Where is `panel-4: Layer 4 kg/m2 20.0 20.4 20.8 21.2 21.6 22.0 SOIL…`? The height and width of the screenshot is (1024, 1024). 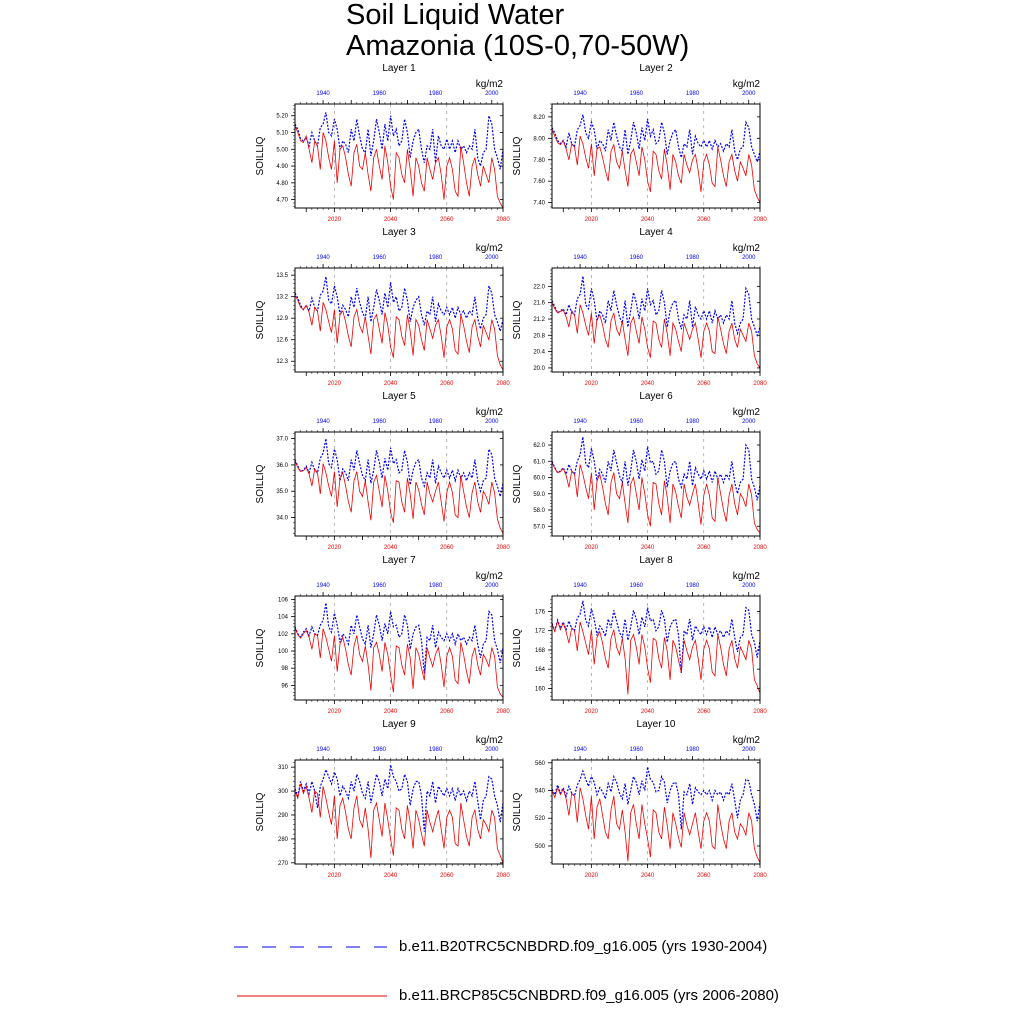 panel-4: Layer 4 kg/m2 20.0 20.4 20.8 21.2 21.6 22.0 SOIL… is located at coordinates (639, 307).